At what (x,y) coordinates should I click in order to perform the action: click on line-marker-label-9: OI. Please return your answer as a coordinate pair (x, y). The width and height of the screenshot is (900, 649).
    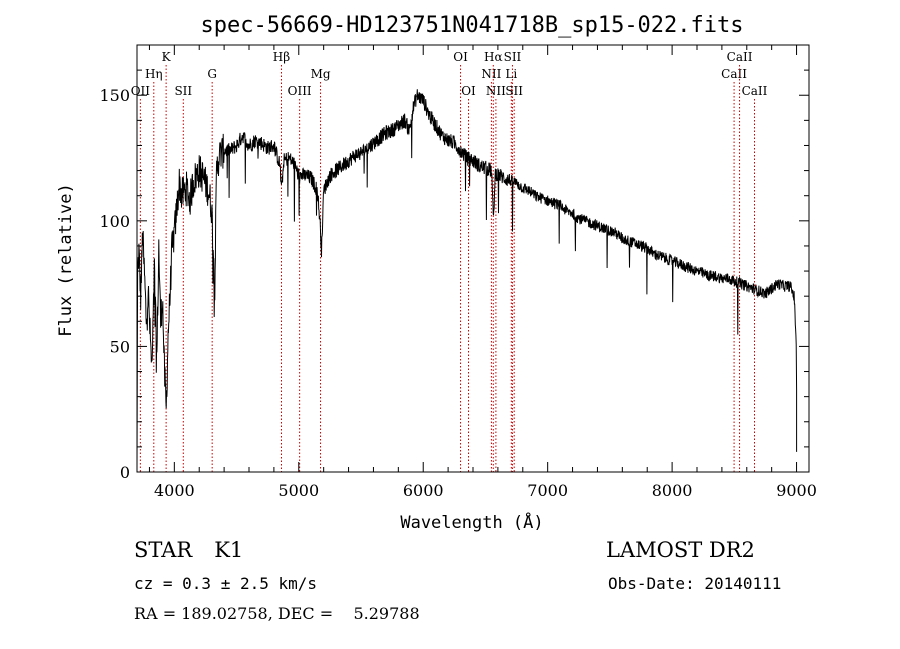
    Looking at the image, I should click on (468, 91).